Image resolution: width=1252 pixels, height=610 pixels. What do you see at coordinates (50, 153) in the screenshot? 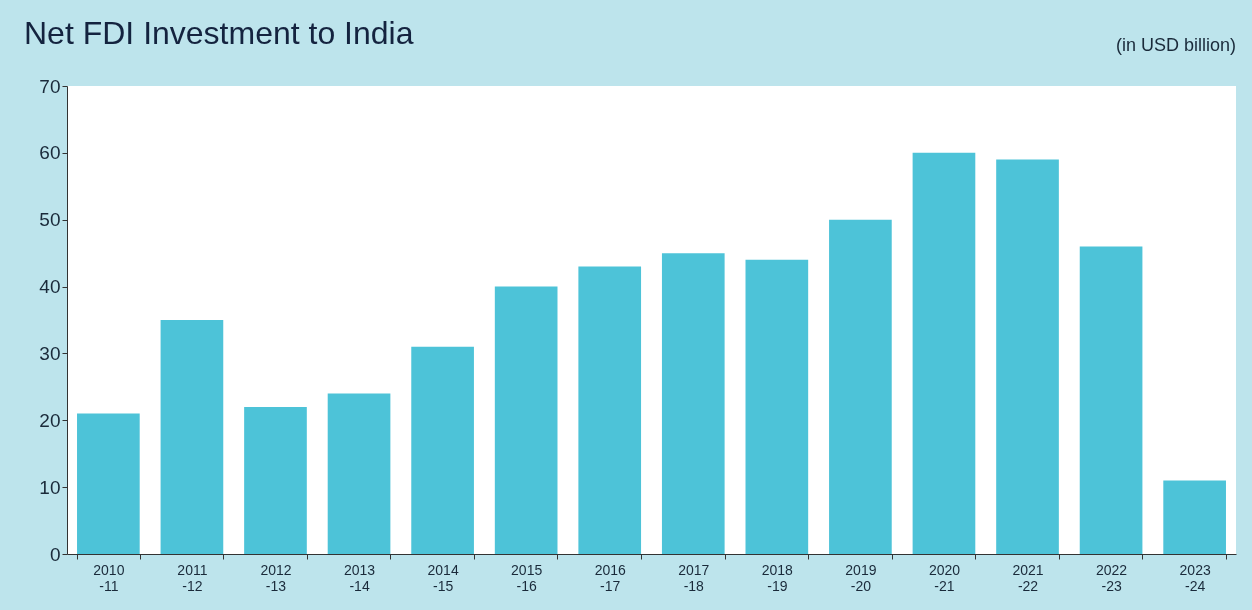
I see `y-tick-label: 60` at bounding box center [50, 153].